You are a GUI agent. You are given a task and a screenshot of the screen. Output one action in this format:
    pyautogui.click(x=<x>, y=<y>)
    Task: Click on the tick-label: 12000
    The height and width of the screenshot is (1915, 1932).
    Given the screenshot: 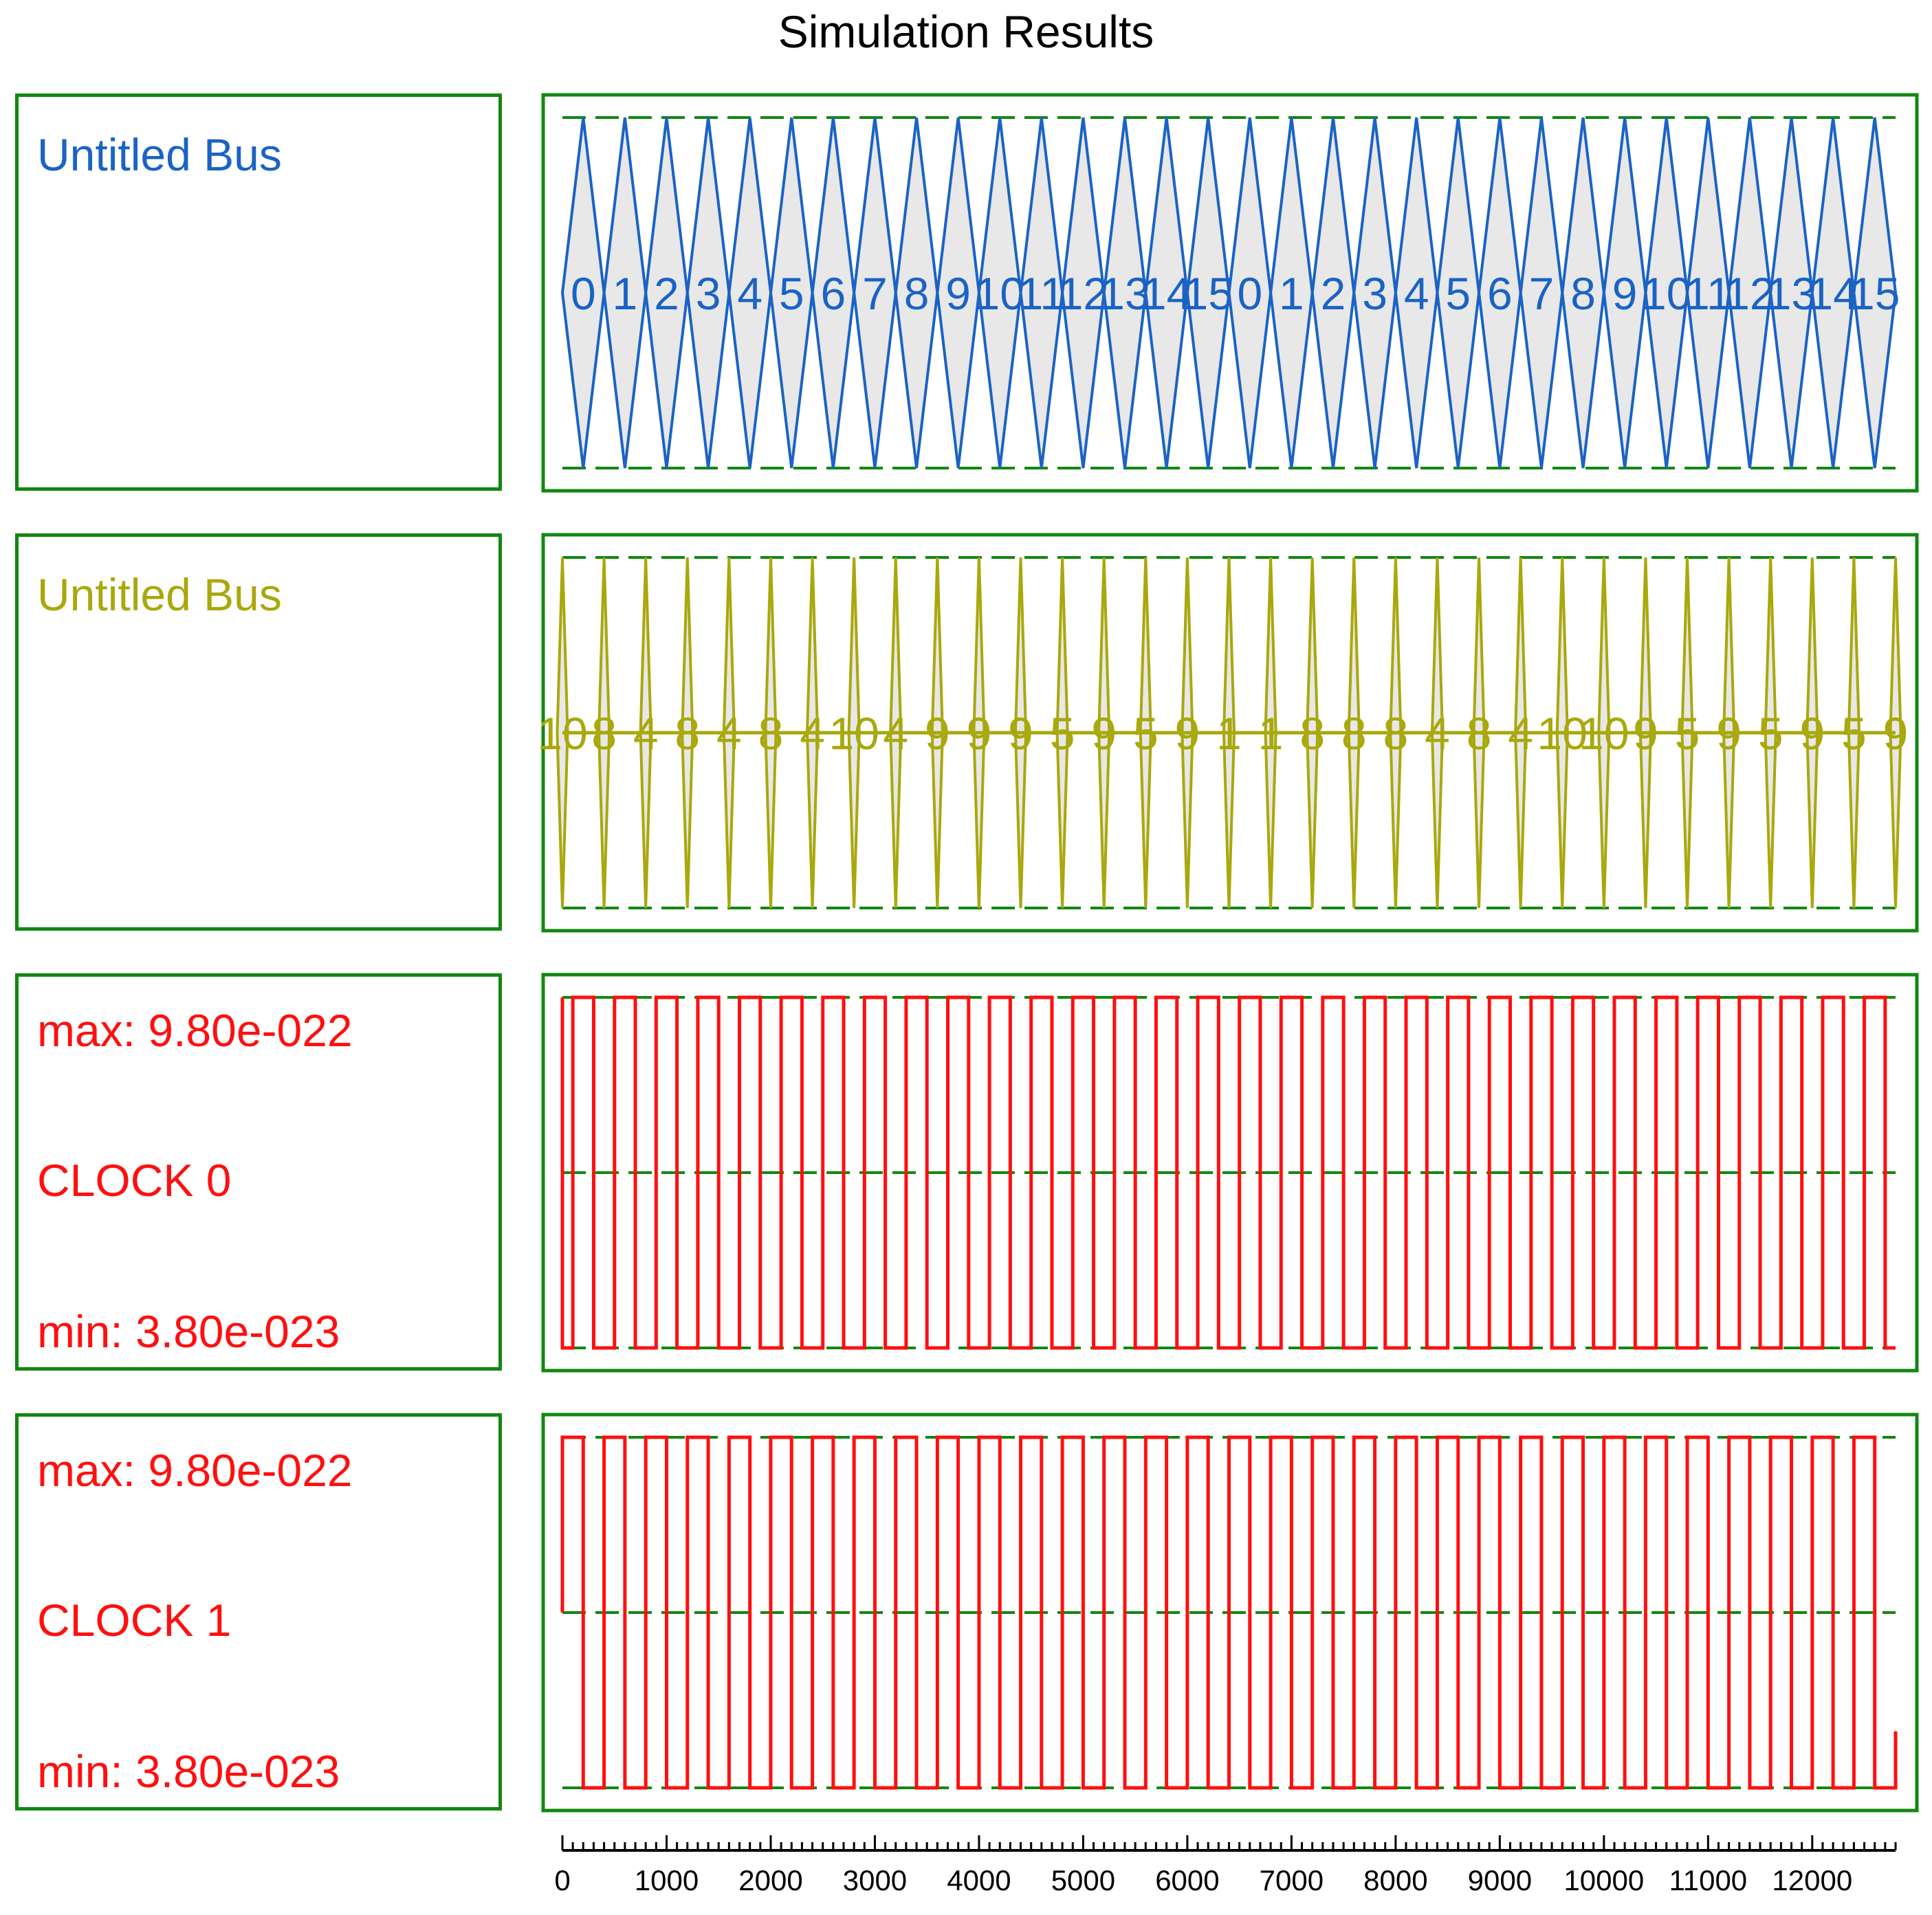 What is the action you would take?
    pyautogui.click(x=1812, y=1880)
    